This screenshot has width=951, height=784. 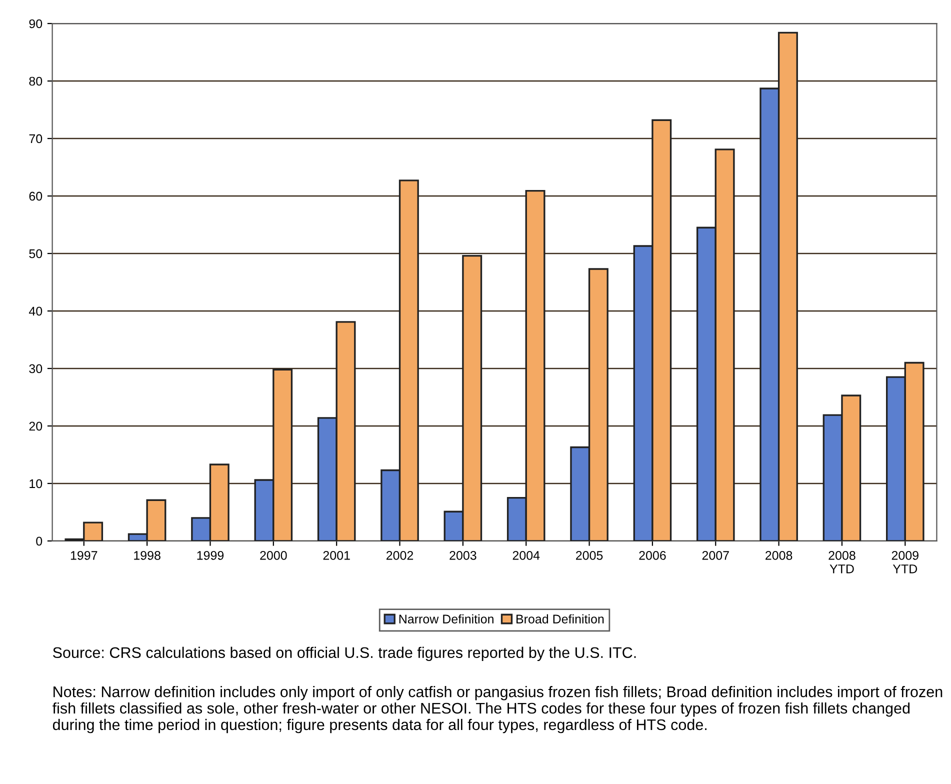 I want to click on x-tick-label: 2003, so click(x=463, y=555).